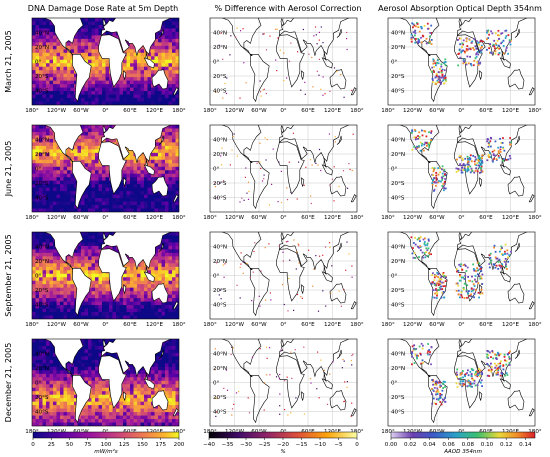 The height and width of the screenshot is (457, 550). What do you see at coordinates (487, 445) in the screenshot?
I see `colorbar-tick-label: 0.10` at bounding box center [487, 445].